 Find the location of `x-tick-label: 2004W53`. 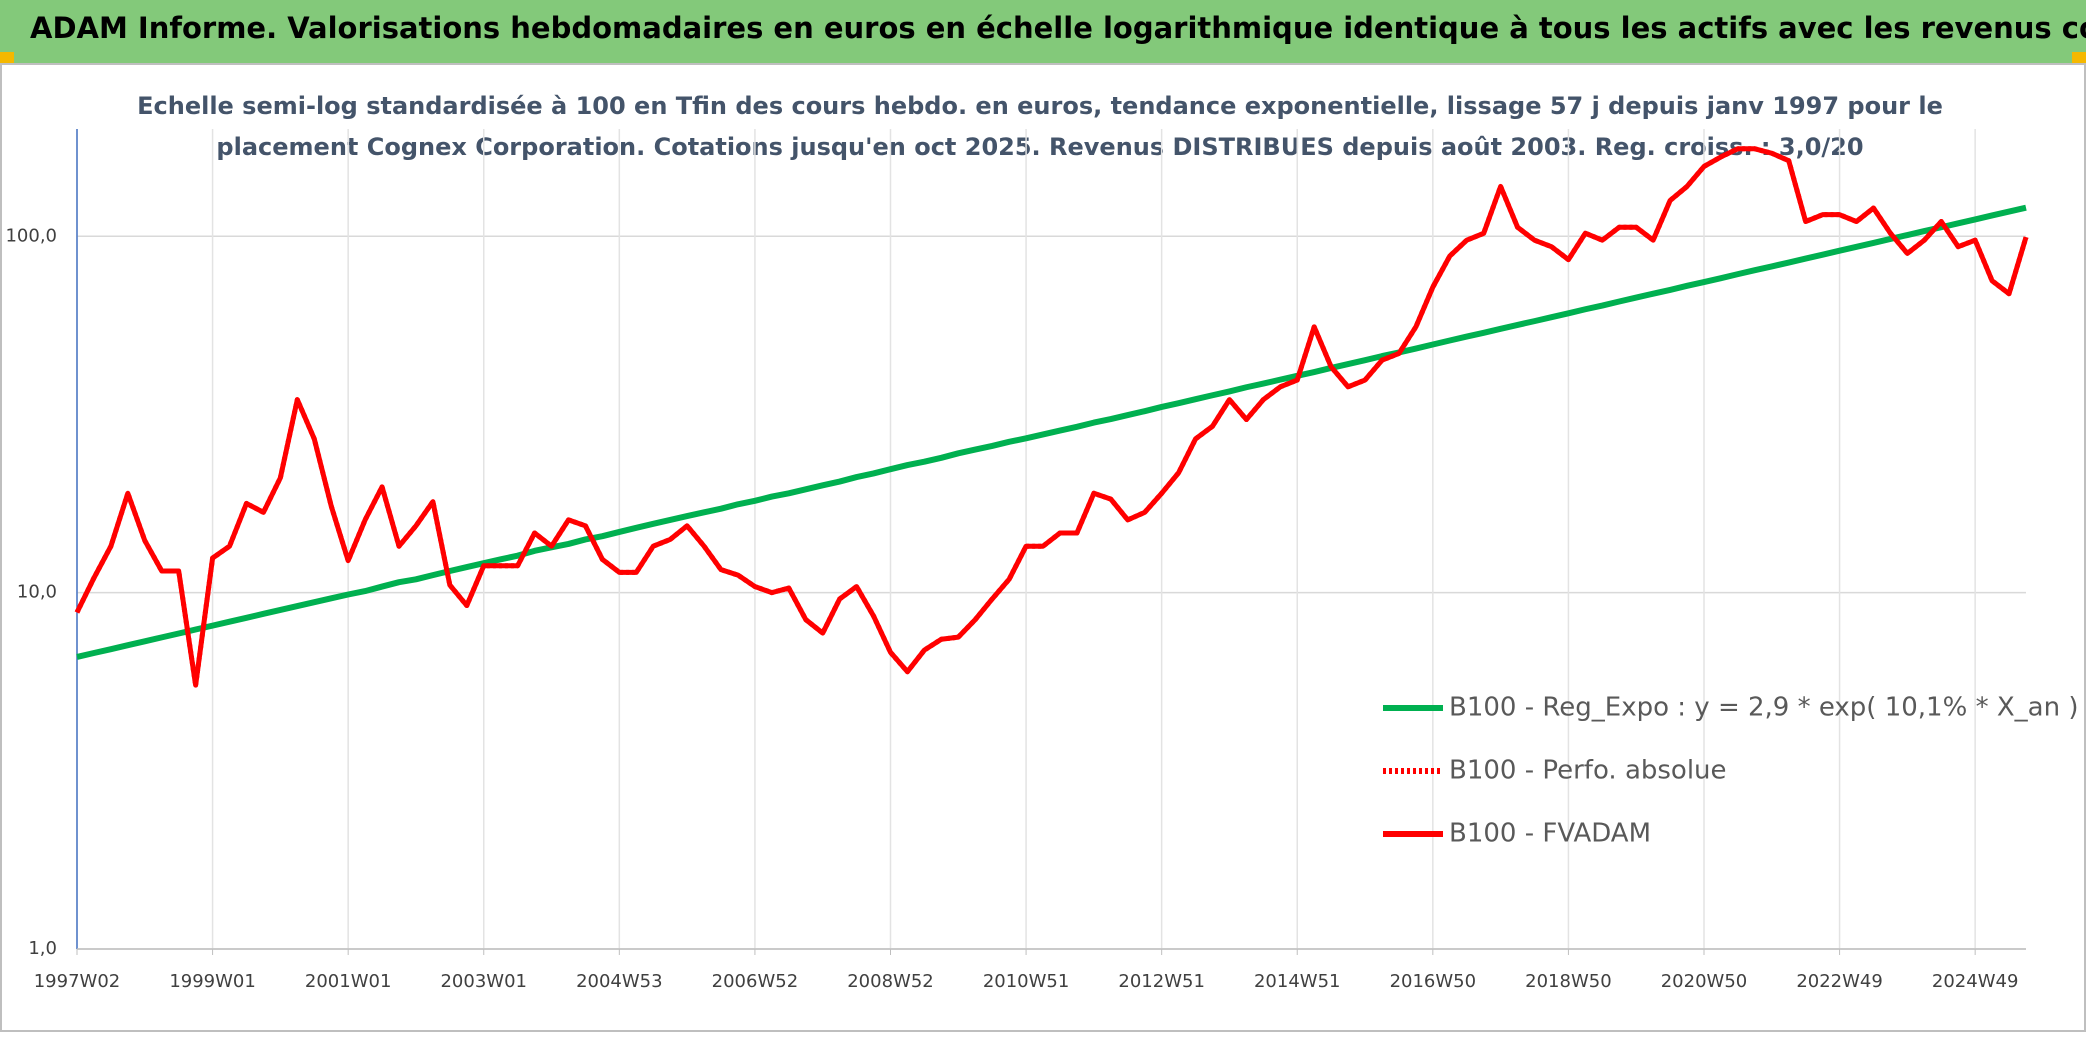

x-tick-label: 2004W53 is located at coordinates (619, 981).